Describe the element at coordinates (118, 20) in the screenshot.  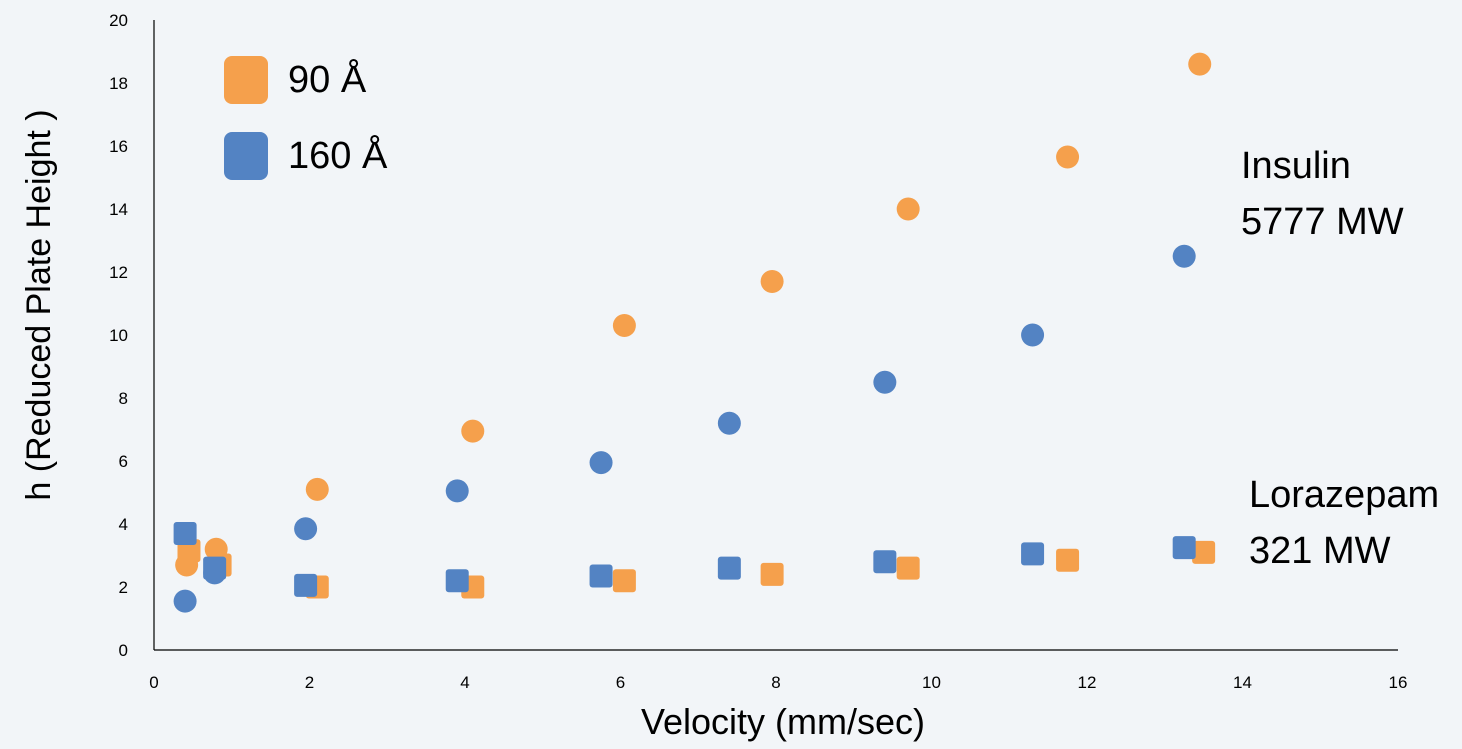
I see `y-tick-label: 20` at that location.